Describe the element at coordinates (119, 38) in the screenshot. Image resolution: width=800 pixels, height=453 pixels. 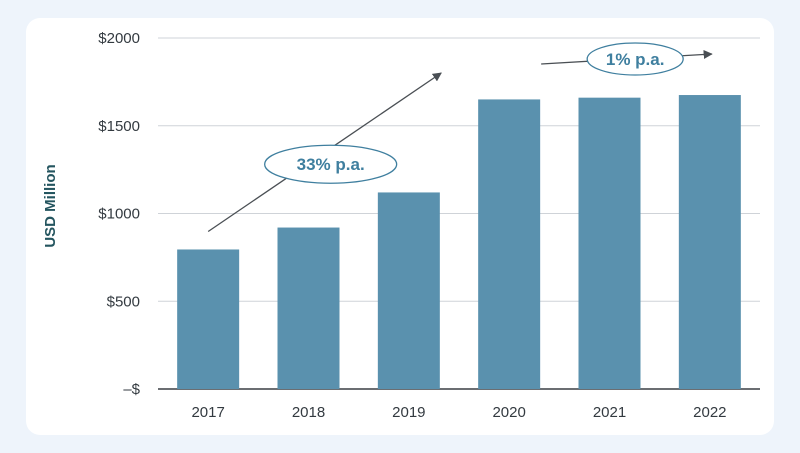
I see `y-tick-label: $2000` at that location.